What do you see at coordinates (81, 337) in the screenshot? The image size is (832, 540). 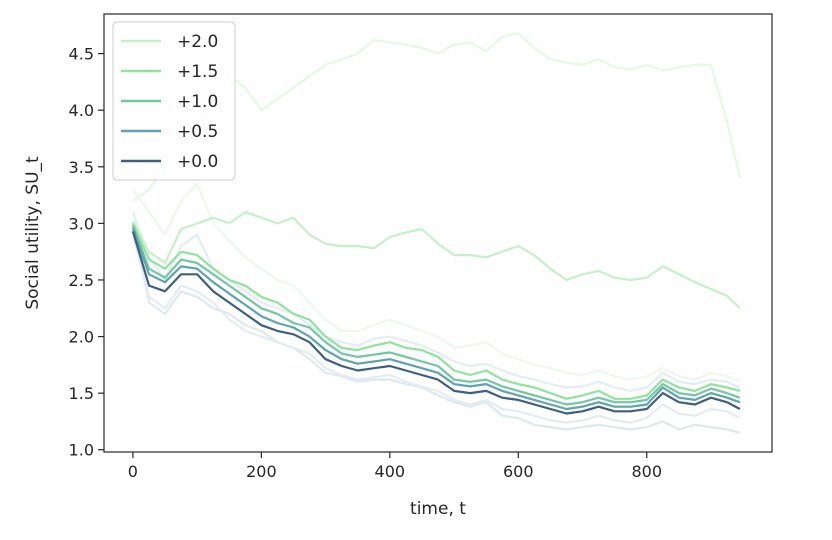 I see `y-tick-label: 2.0` at bounding box center [81, 337].